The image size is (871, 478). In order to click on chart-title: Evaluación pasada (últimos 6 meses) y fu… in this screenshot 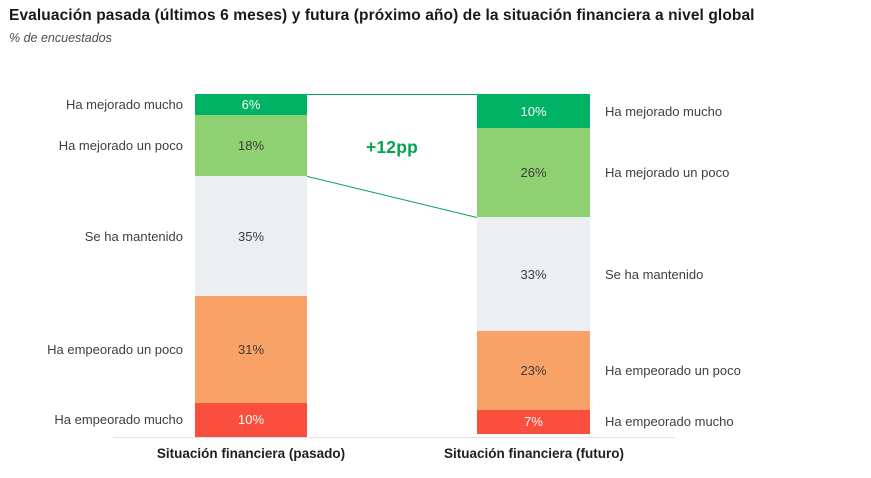, I will do `click(382, 15)`.